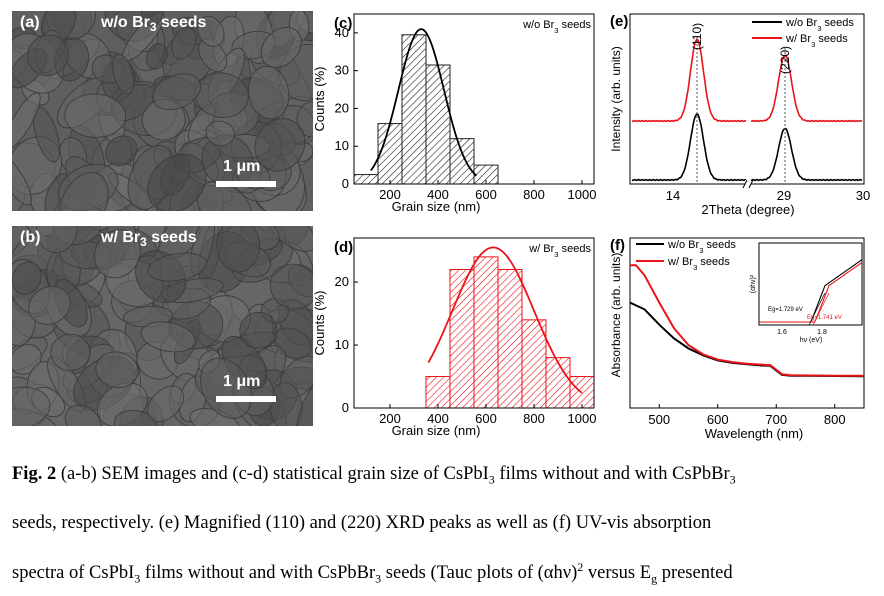 The width and height of the screenshot is (884, 596). What do you see at coordinates (345, 183) in the screenshot?
I see `y-tick-label: 0` at bounding box center [345, 183].